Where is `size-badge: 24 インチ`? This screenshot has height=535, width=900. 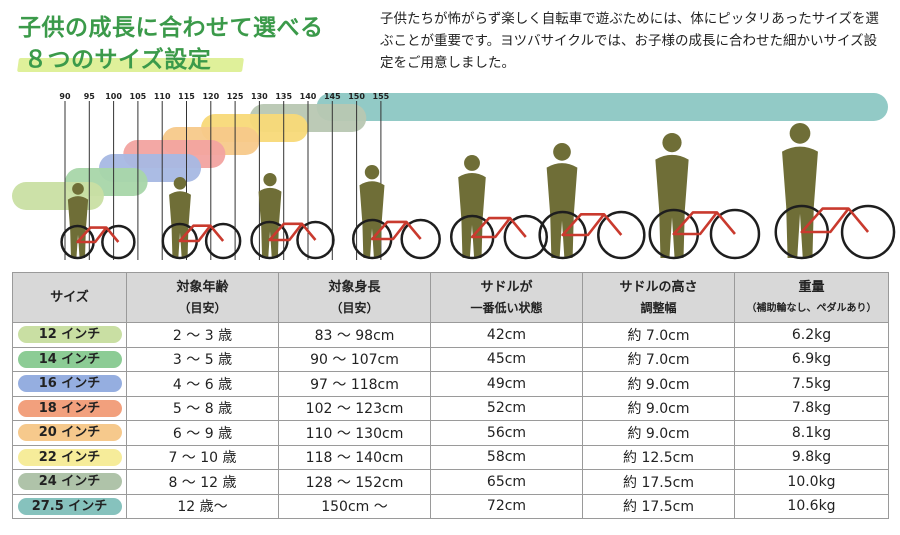 size-badge: 24 インチ is located at coordinates (69, 482).